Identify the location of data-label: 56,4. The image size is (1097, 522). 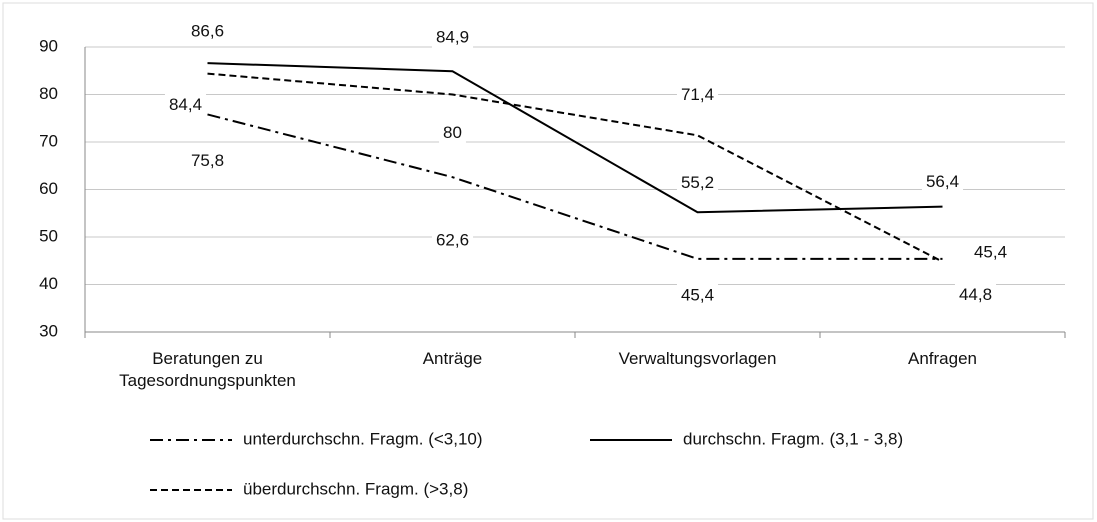
(942, 181).